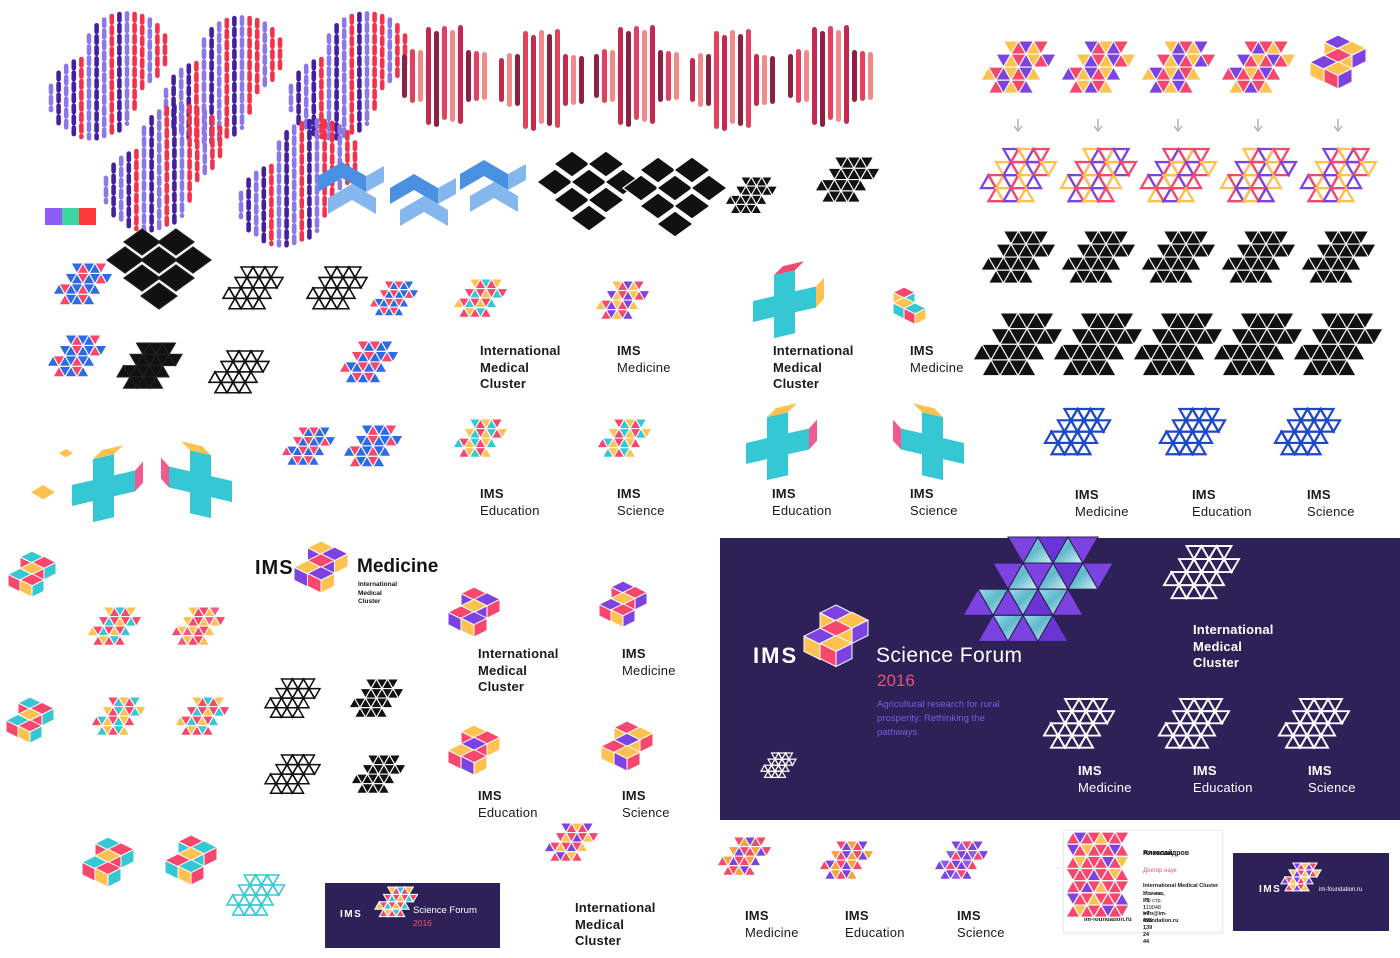  I want to click on cyan-outline-logo, so click(255, 895).